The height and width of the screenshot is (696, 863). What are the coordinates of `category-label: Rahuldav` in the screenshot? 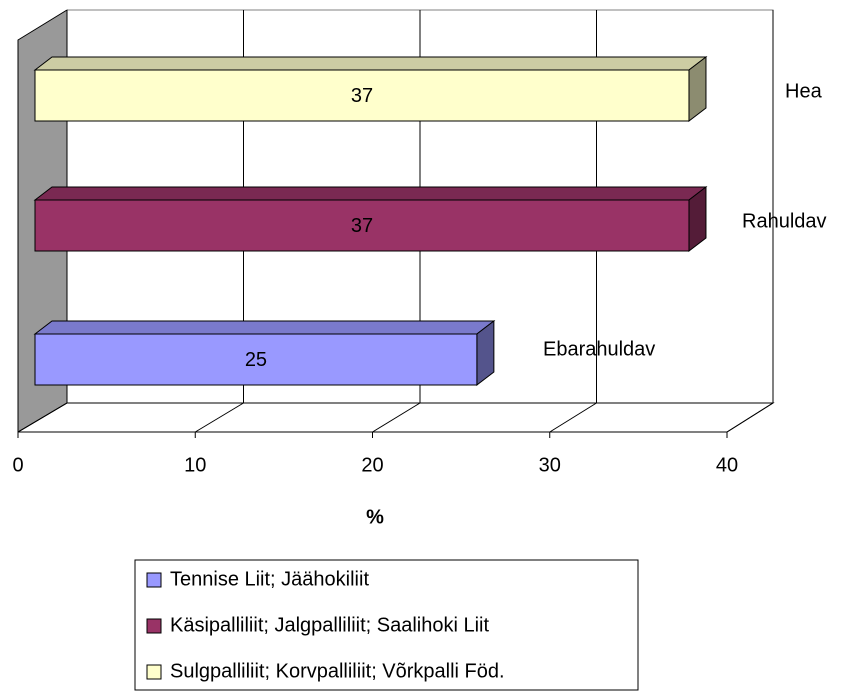 It's located at (784, 221).